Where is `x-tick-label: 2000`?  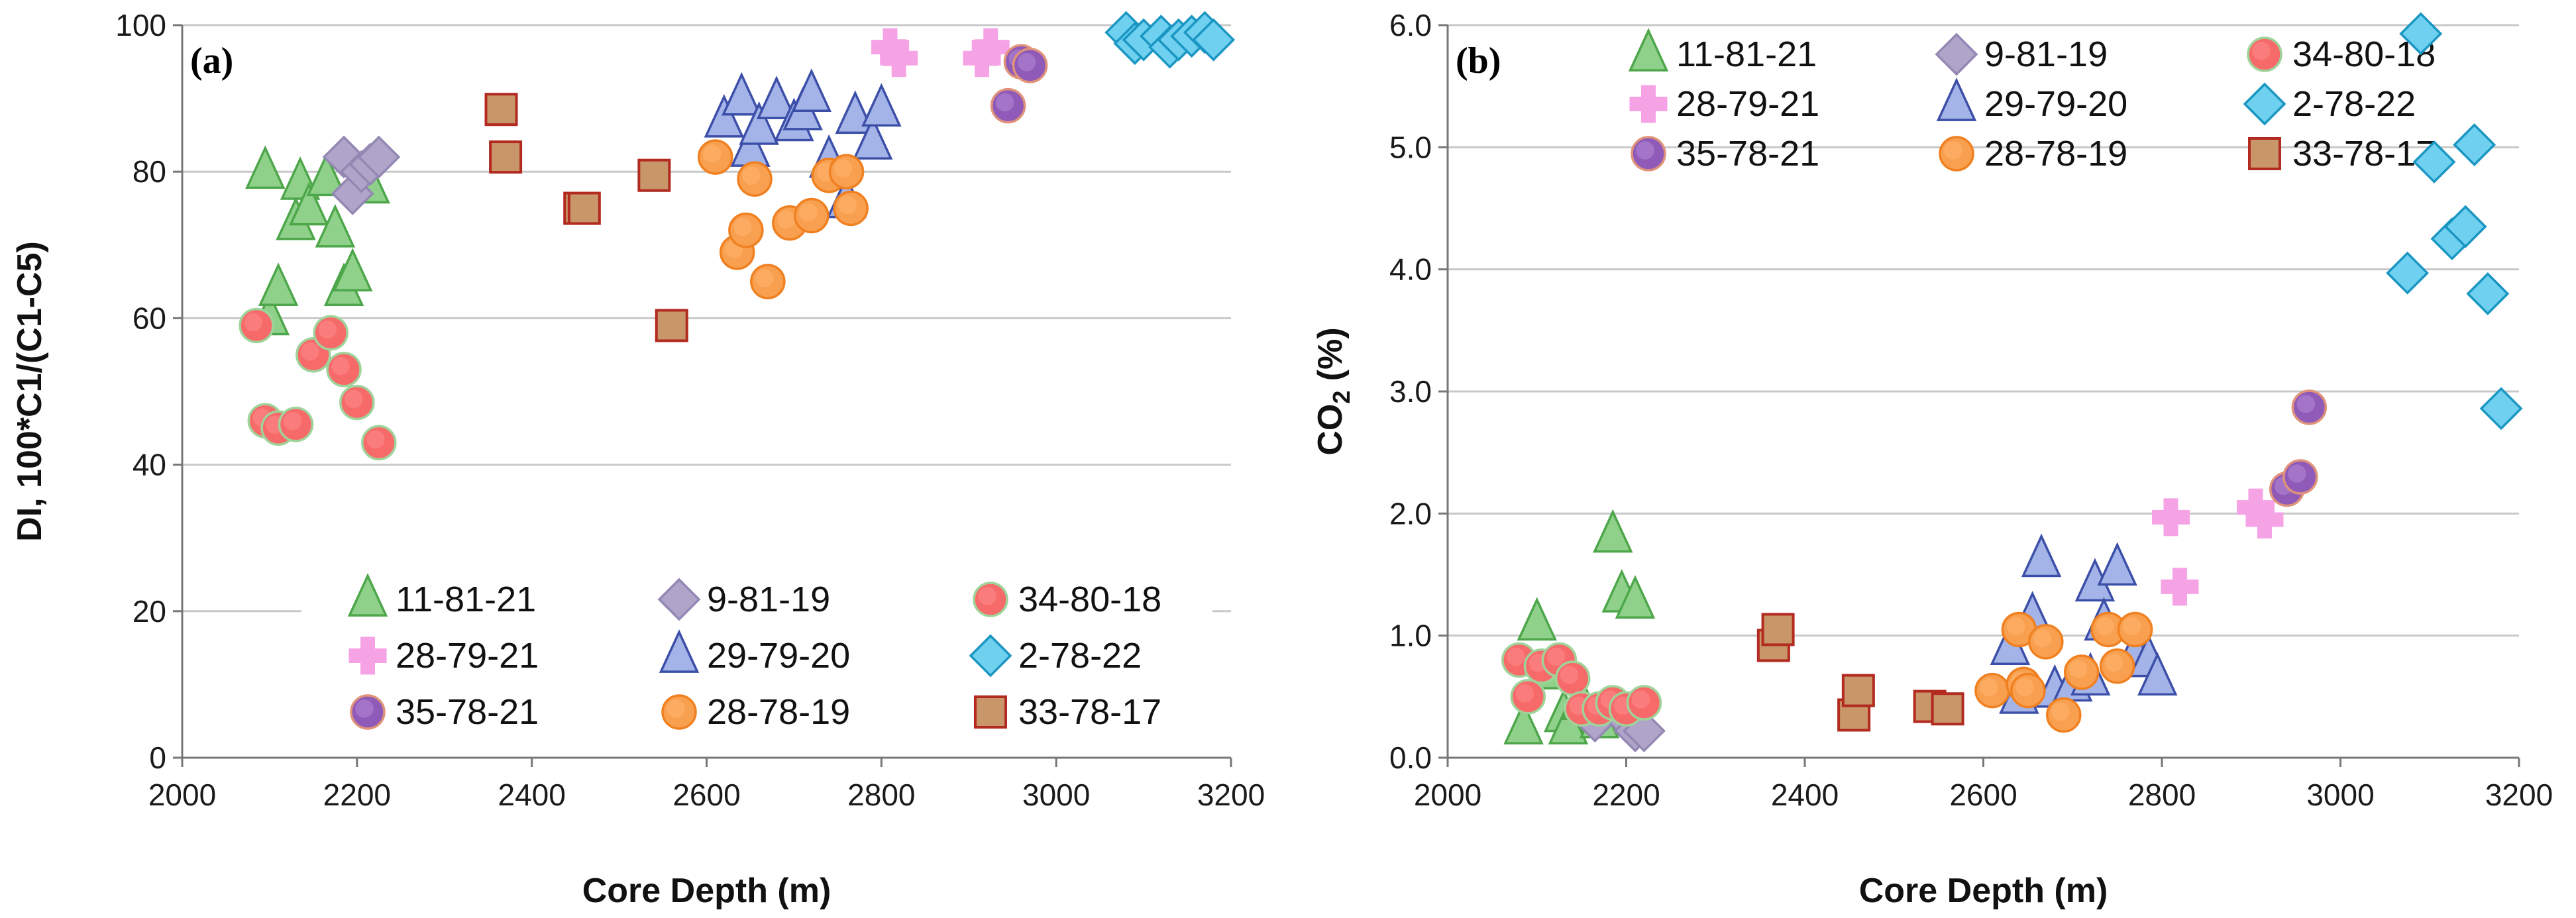
x-tick-label: 2000 is located at coordinates (182, 795).